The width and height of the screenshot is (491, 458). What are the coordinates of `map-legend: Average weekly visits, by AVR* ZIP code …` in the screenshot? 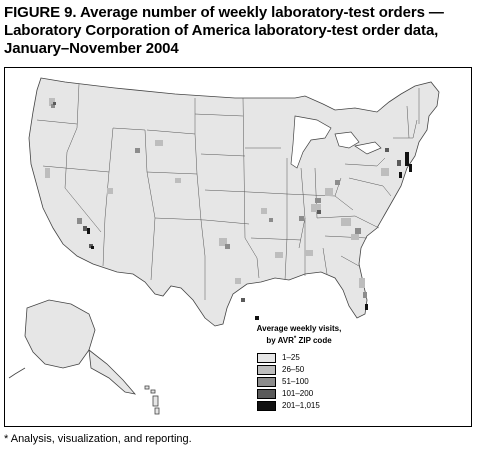 It's located at (299, 368).